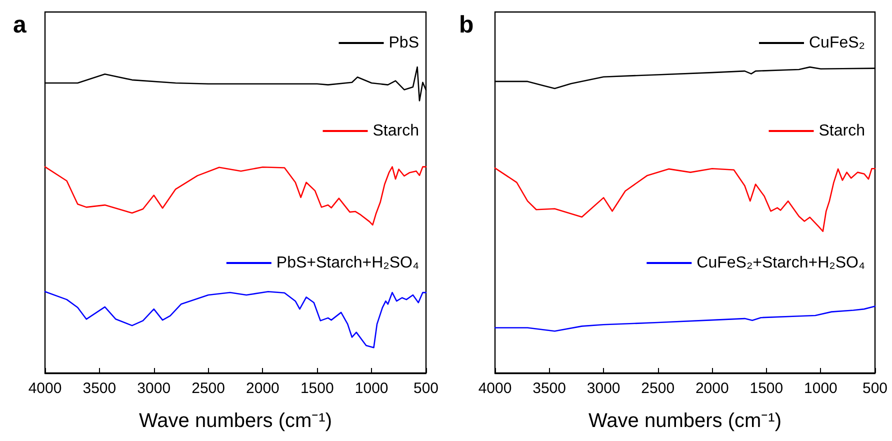 This screenshot has height=441, width=892. What do you see at coordinates (404, 43) in the screenshot?
I see `legend-label: PbS` at bounding box center [404, 43].